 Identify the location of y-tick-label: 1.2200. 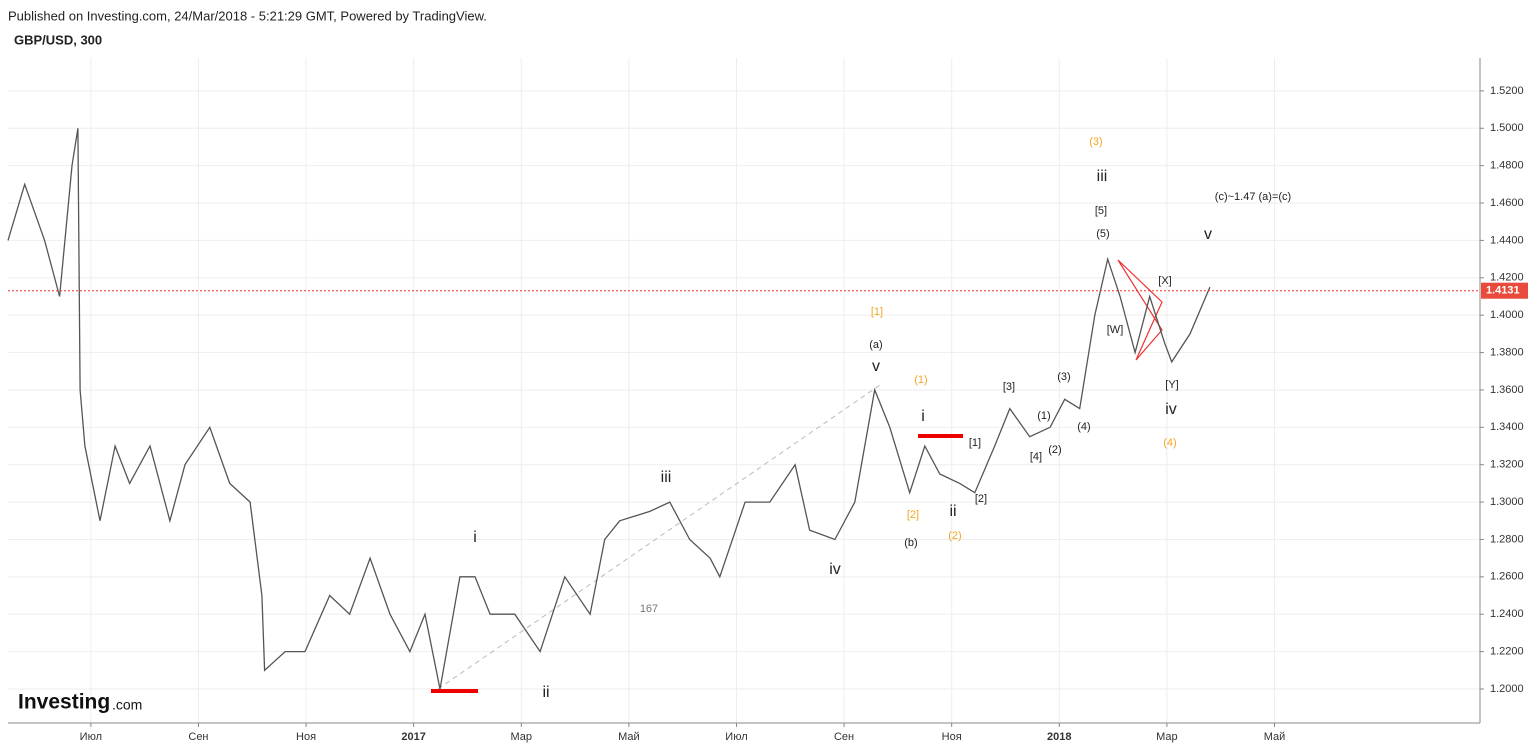
(1507, 652).